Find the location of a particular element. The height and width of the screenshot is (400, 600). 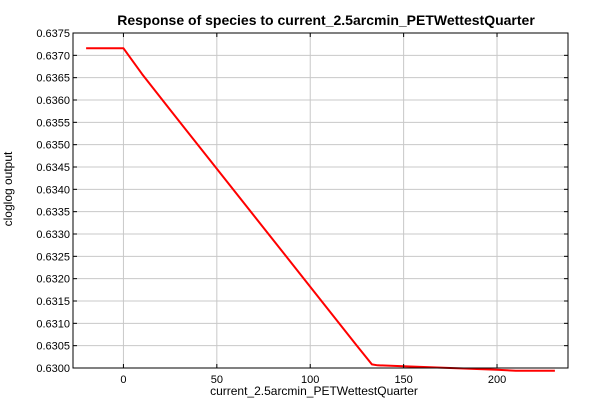

y-axis-label: cloglog output is located at coordinates (8, 188).